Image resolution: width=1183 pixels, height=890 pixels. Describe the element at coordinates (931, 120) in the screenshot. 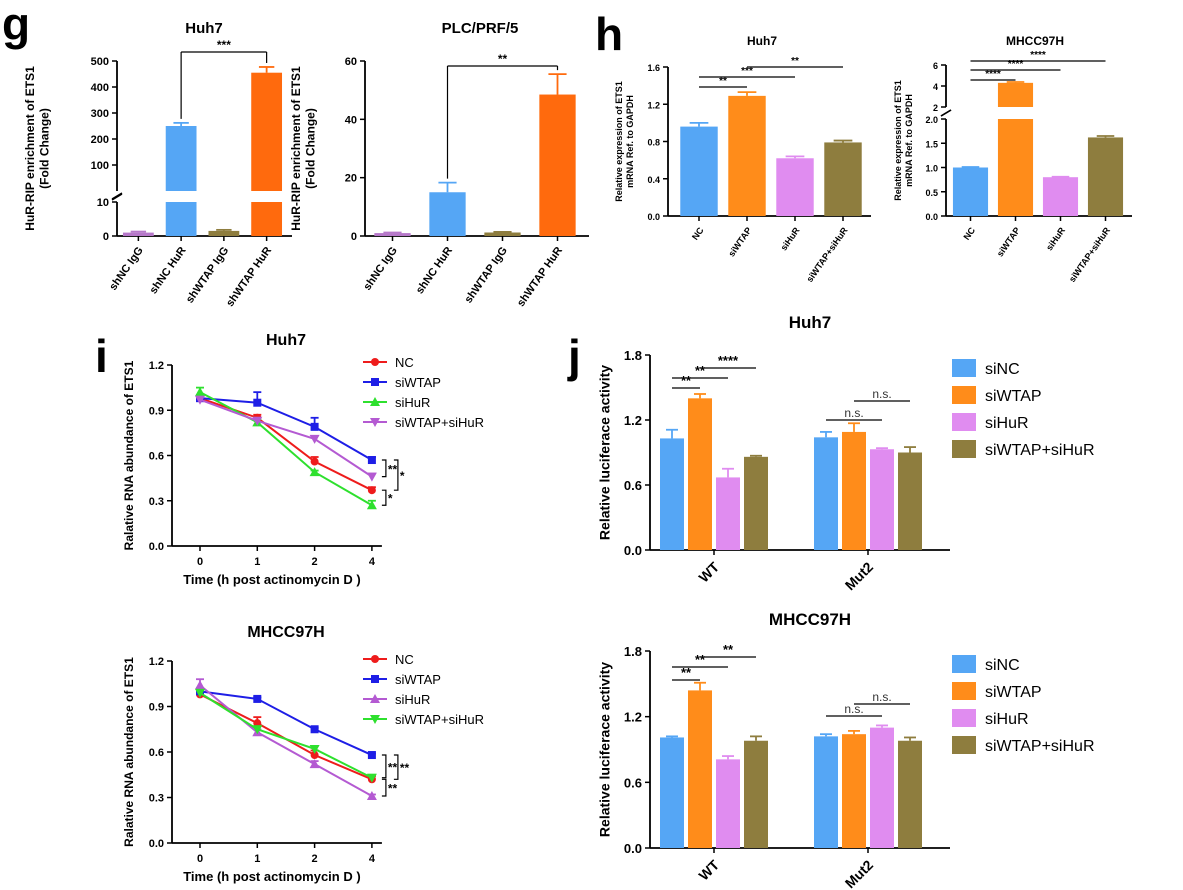

I see `y-tick-label: 2.0` at that location.